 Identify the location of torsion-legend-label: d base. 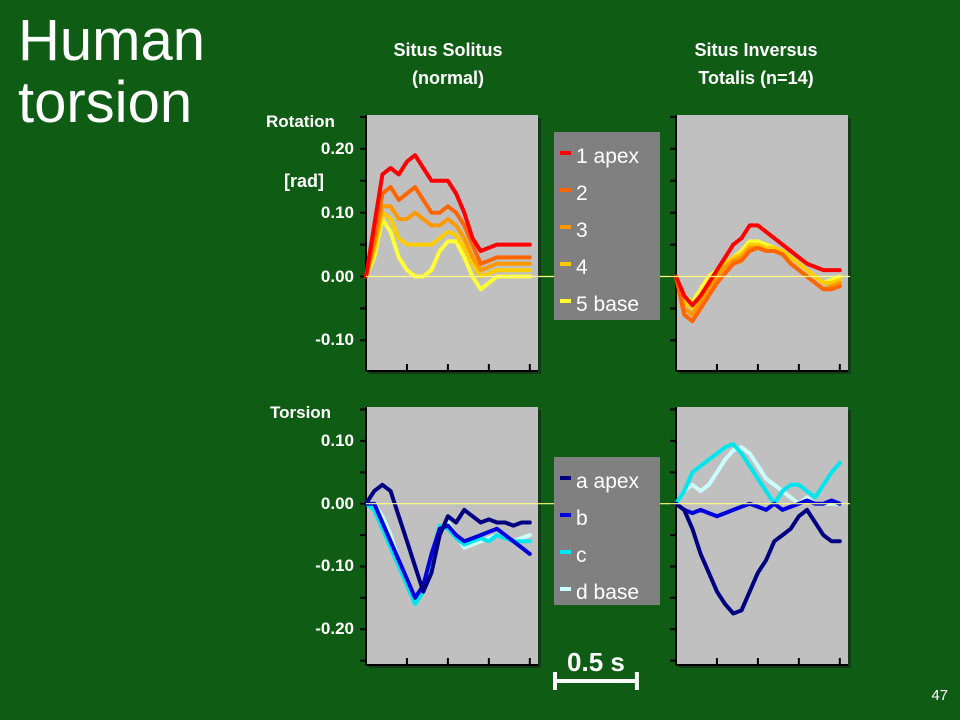
(607, 592).